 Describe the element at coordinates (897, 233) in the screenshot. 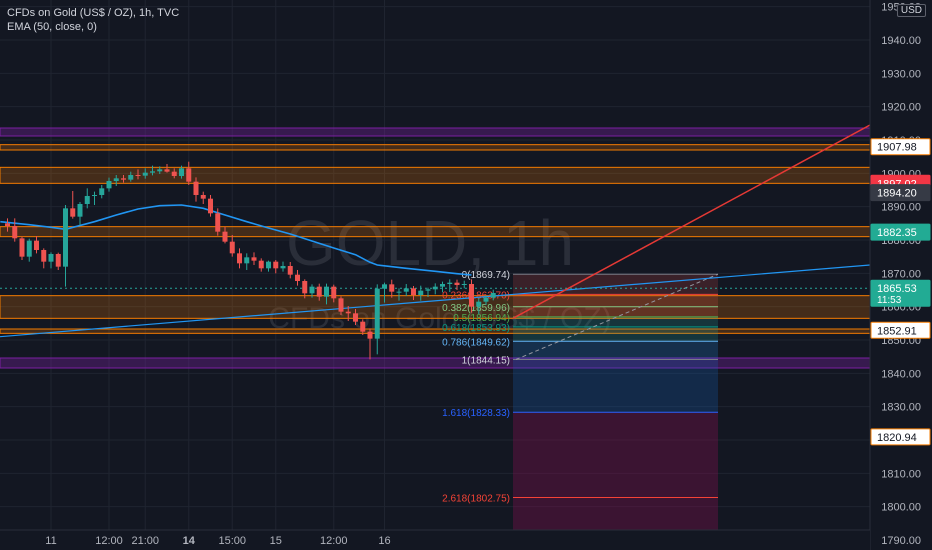

I see `price-badge-label: 1882.35` at that location.